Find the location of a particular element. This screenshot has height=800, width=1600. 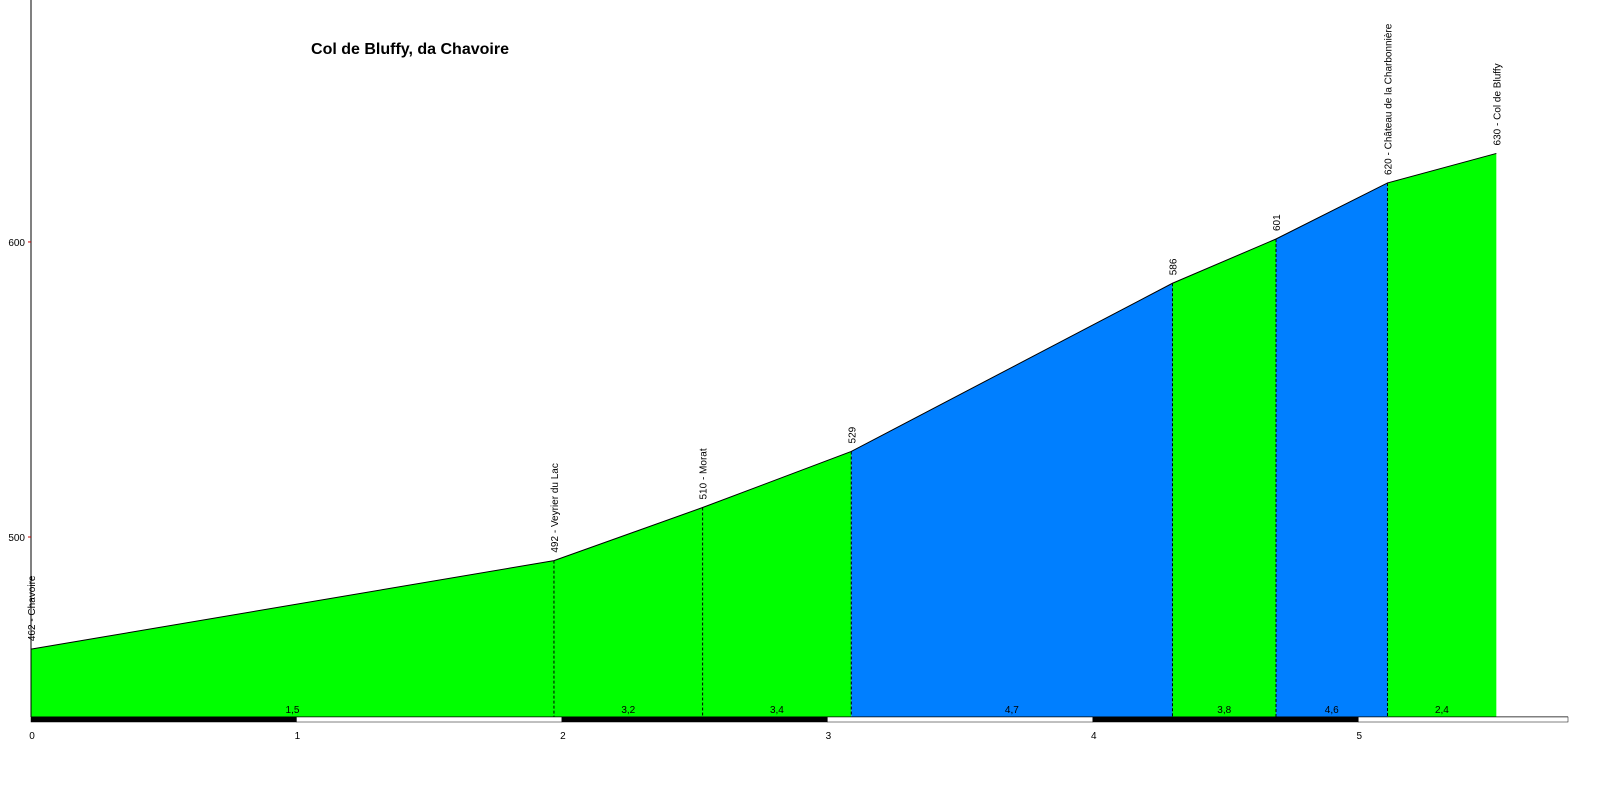

point-label: 492 - Veyrier du Lac is located at coordinates (555, 508).